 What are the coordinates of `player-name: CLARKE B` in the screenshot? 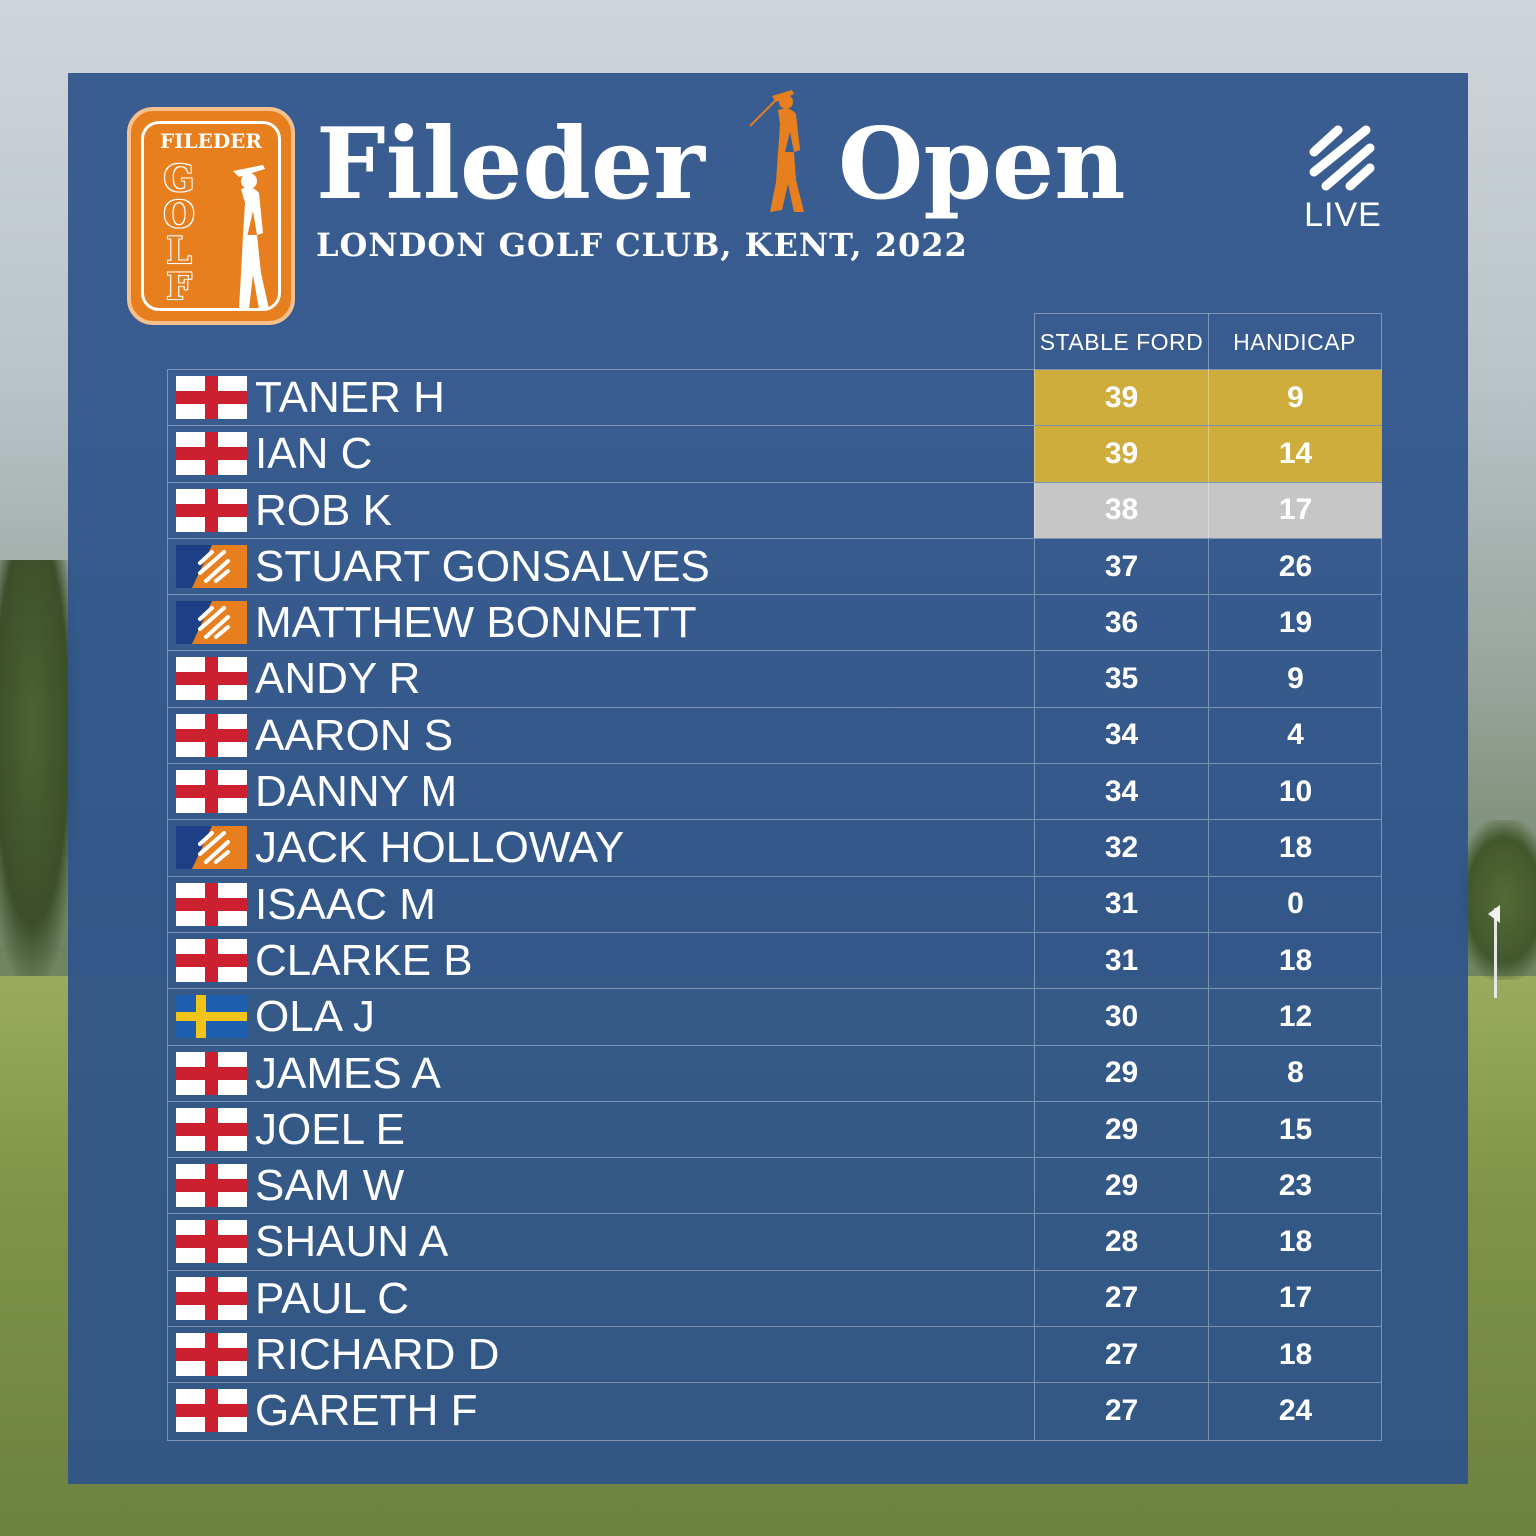 It's located at (364, 960).